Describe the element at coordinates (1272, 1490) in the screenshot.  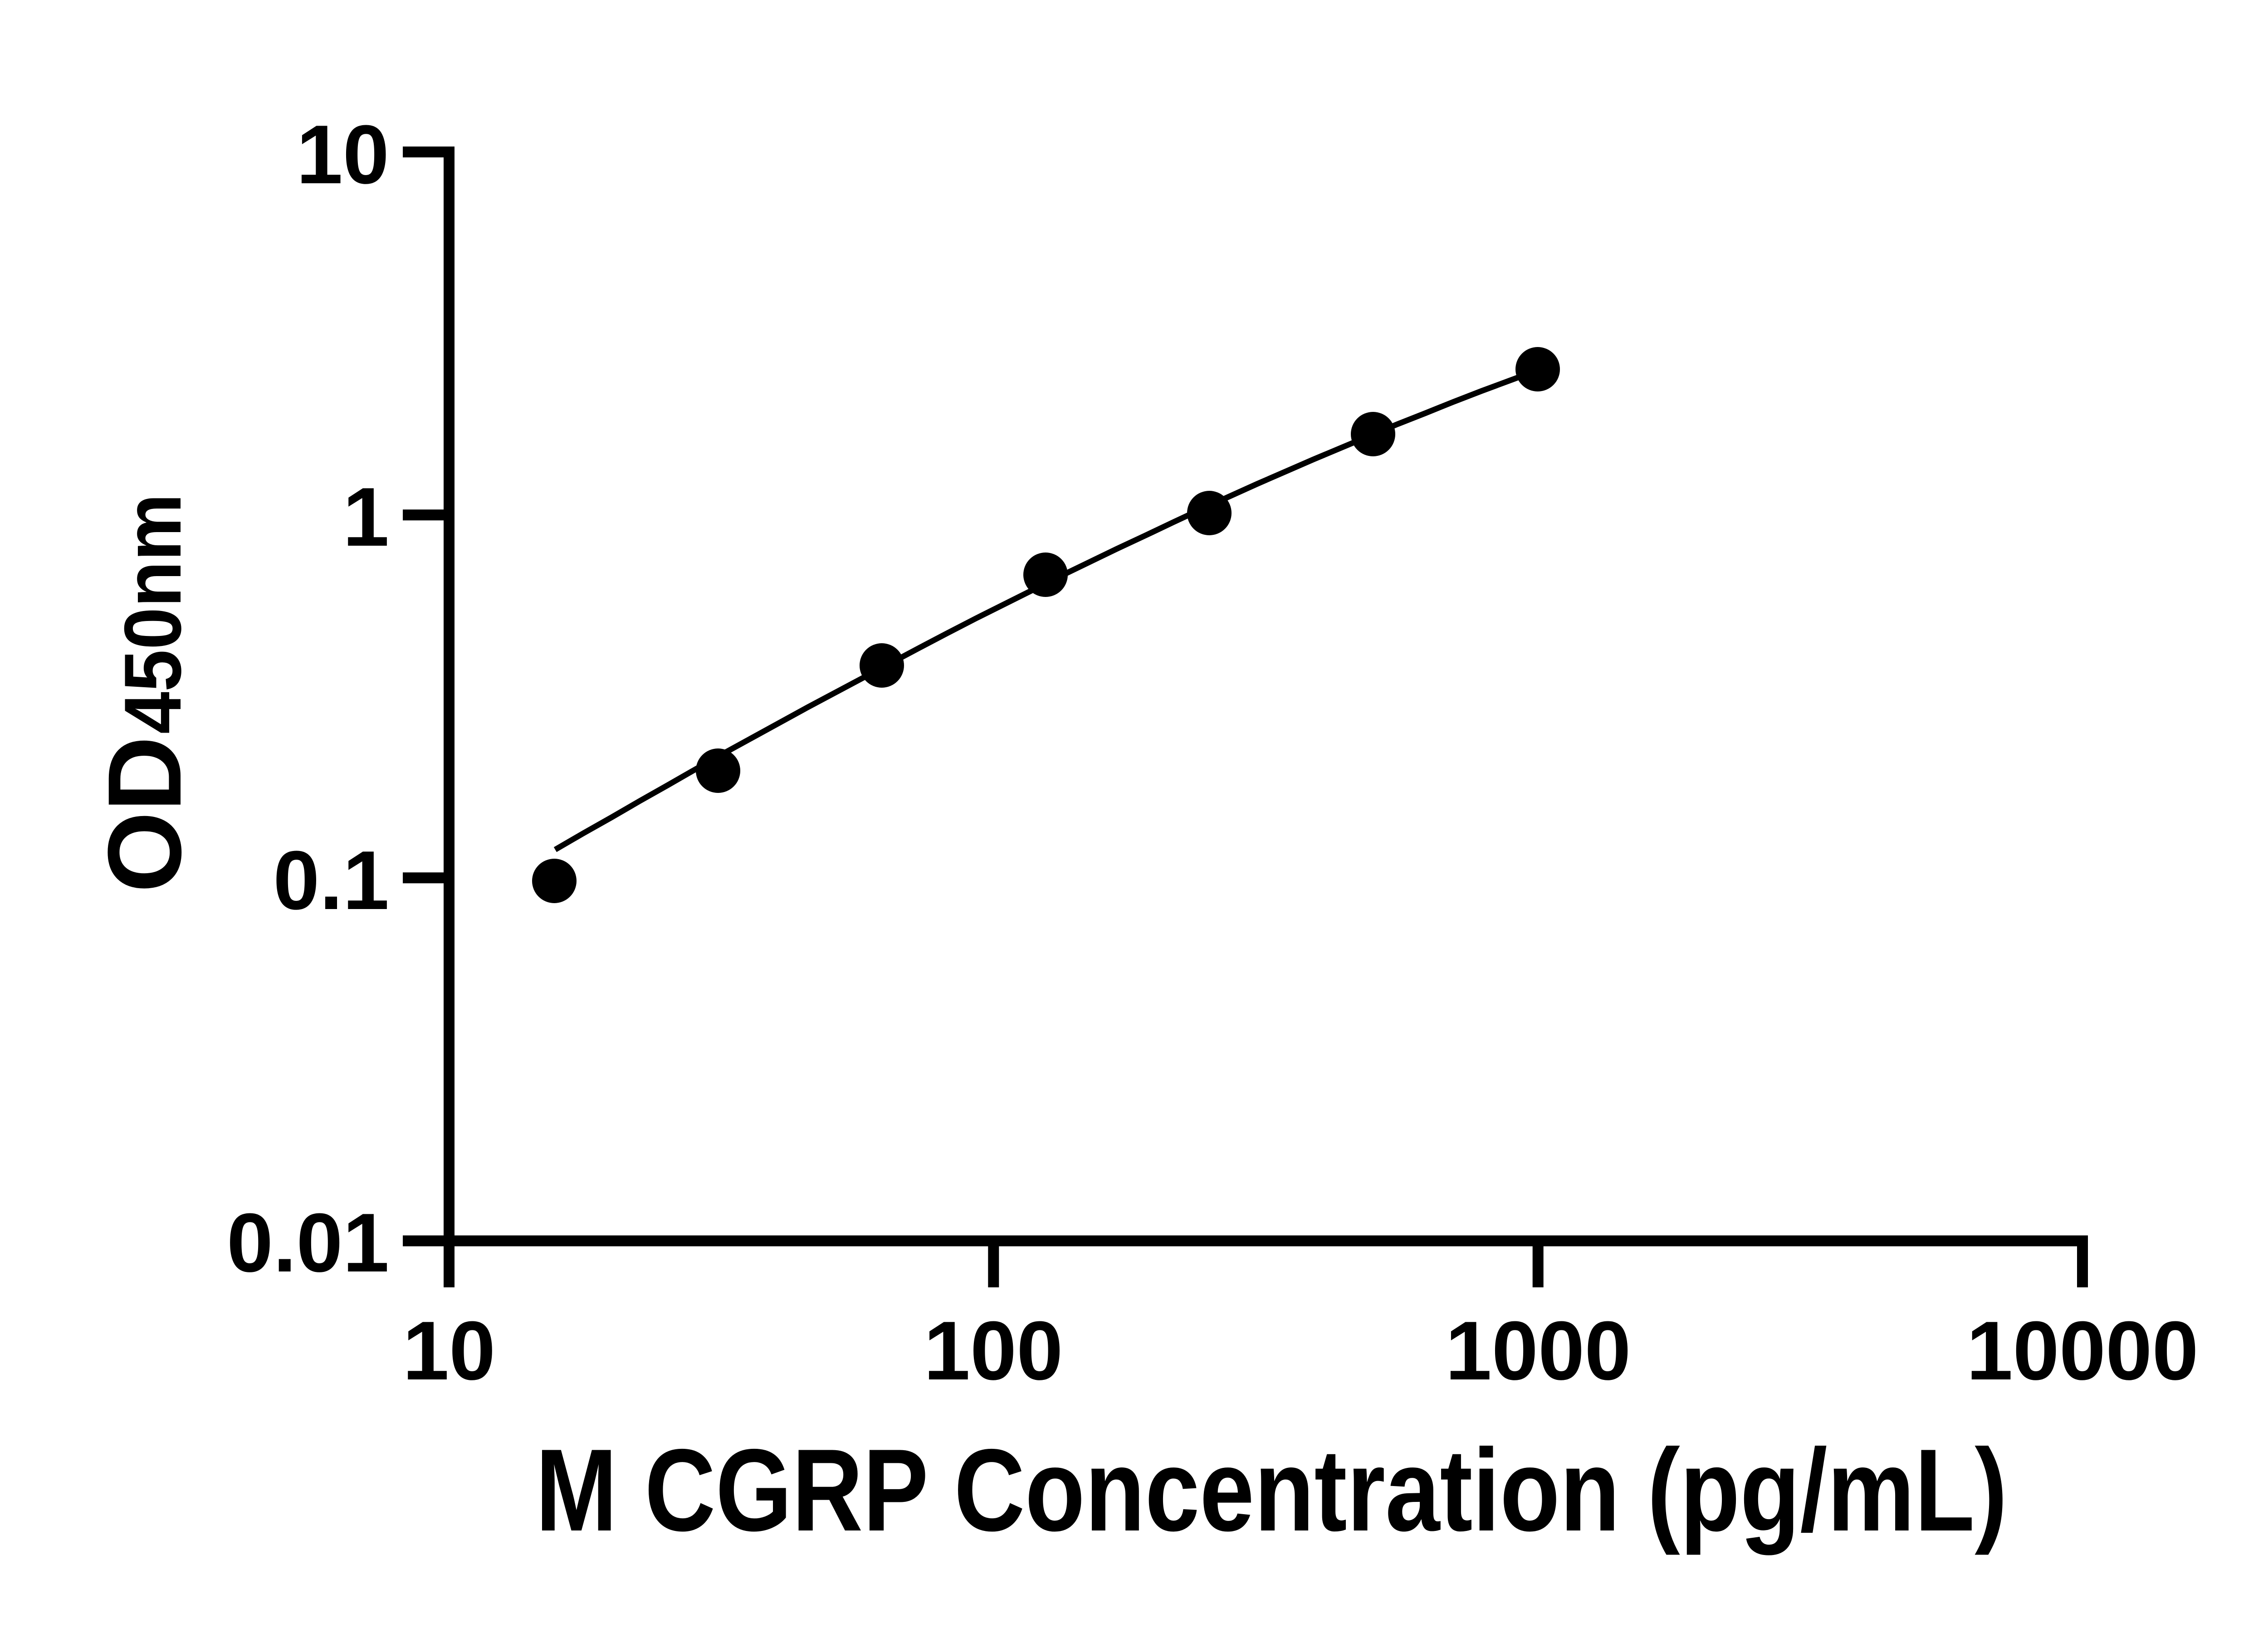
I see `svg-text: M CGRP Concentration (pg/mL)` at that location.